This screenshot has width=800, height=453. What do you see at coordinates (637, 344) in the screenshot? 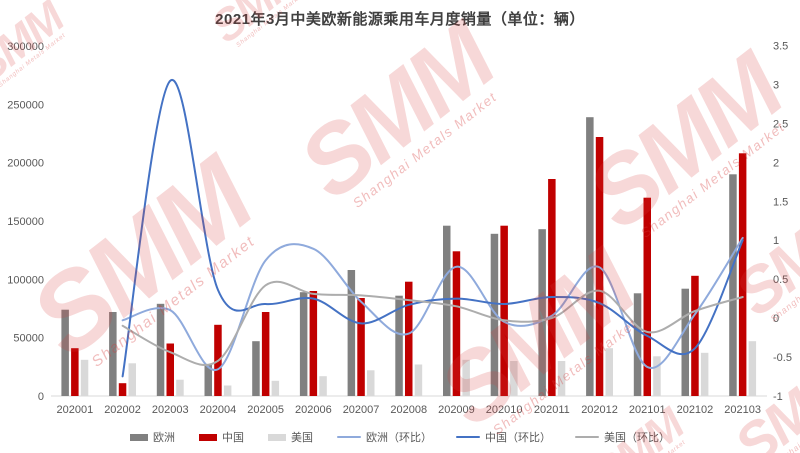
I see `bar-欧洲-202101` at bounding box center [637, 344].